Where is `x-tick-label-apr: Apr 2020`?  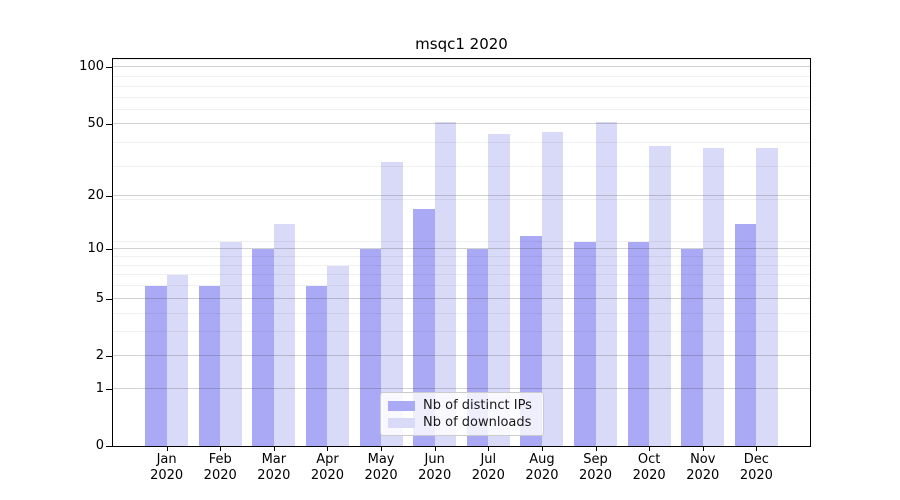 x-tick-label-apr: Apr 2020 is located at coordinates (327, 467).